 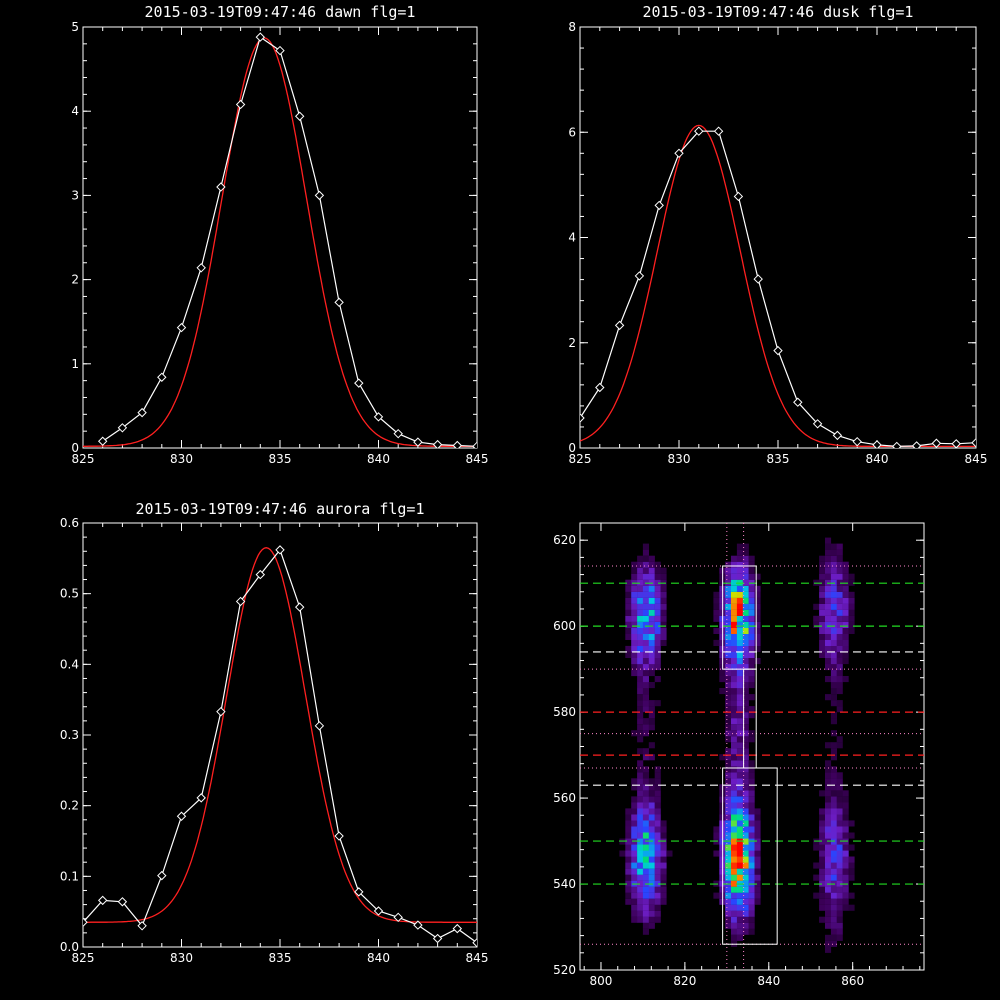 I want to click on x-tick-label: 860, so click(x=852, y=981).